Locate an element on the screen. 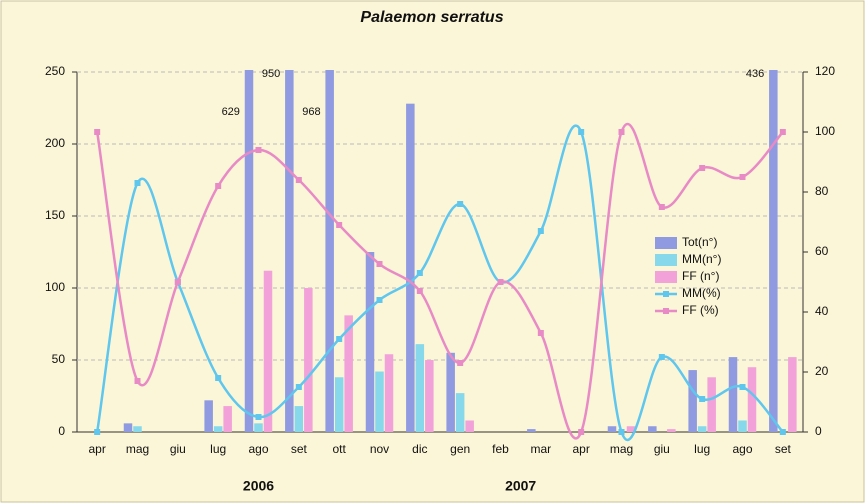 Image resolution: width=865 pixels, height=503 pixels. y2-tick-label: 0 is located at coordinates (818, 431).